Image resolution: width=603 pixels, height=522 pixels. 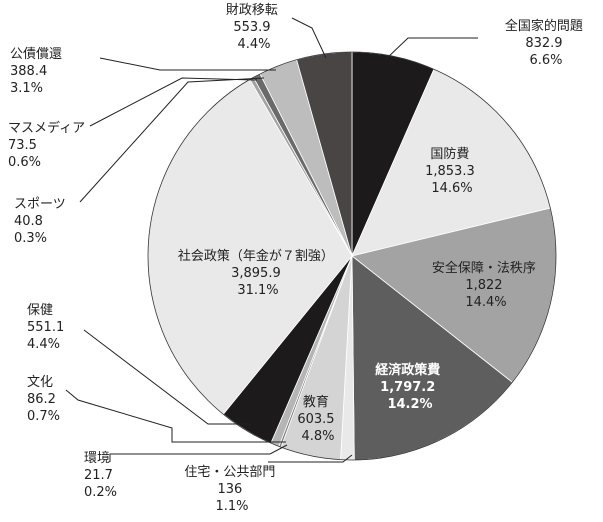 What do you see at coordinates (198, 453) in the screenshot?
I see `leader-environment` at bounding box center [198, 453].